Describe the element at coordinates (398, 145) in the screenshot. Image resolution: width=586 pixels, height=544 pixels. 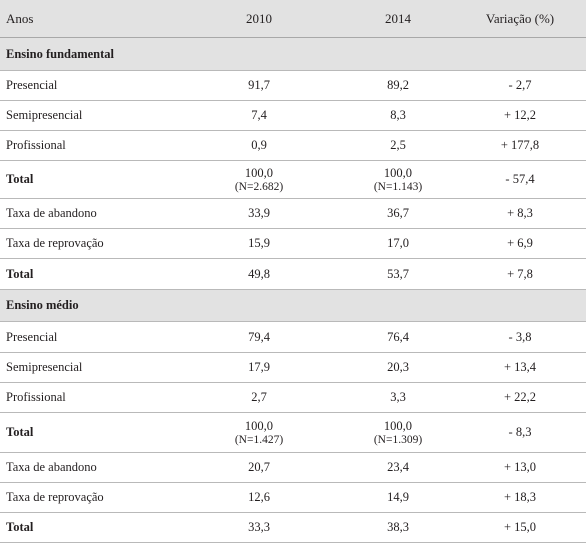
I see `cell-2014: 2,5` at that location.